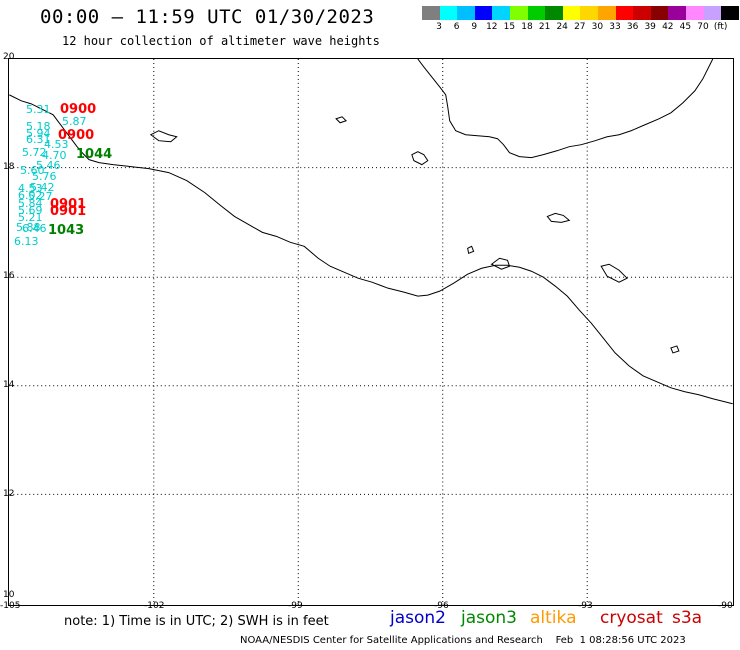  What do you see at coordinates (154, 606) in the screenshot?
I see `lon-tick-label: -102` at bounding box center [154, 606].